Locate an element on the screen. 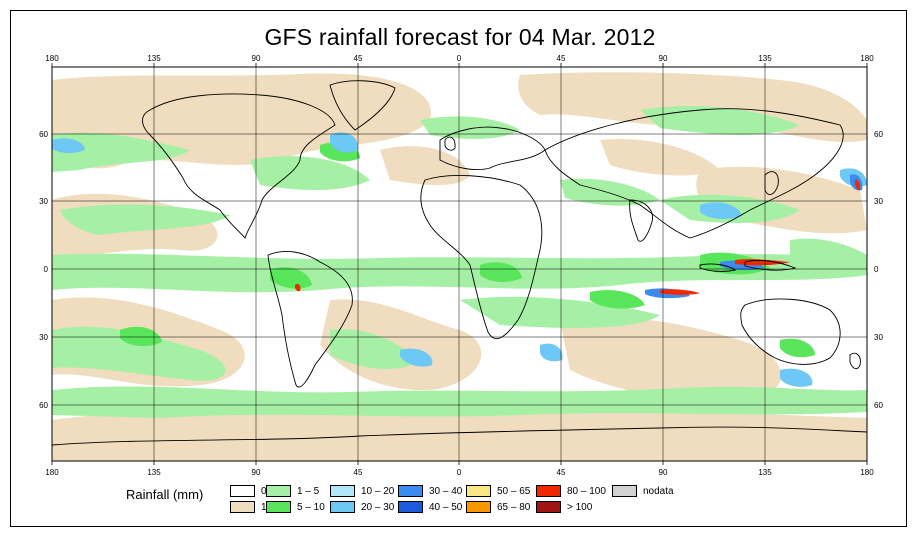 Image resolution: width=920 pixels, height=539 pixels. legend-item-label: 30 – 40 is located at coordinates (446, 491).